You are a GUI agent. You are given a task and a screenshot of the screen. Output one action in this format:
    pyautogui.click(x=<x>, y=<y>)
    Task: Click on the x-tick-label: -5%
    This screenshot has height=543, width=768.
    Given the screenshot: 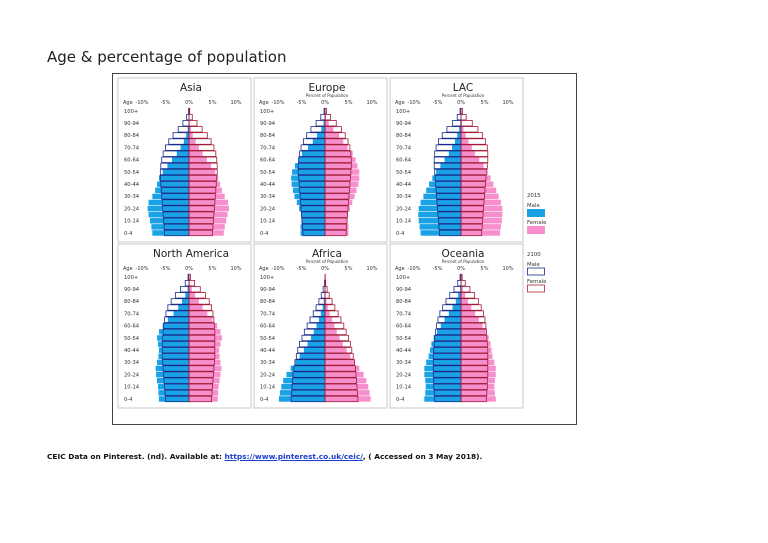 What is the action you would take?
    pyautogui.click(x=438, y=103)
    